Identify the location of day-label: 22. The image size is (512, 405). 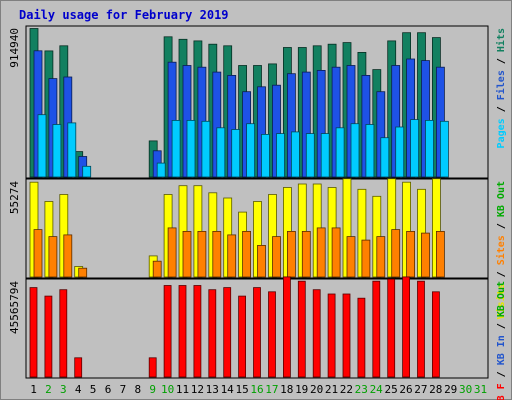
(346, 389).